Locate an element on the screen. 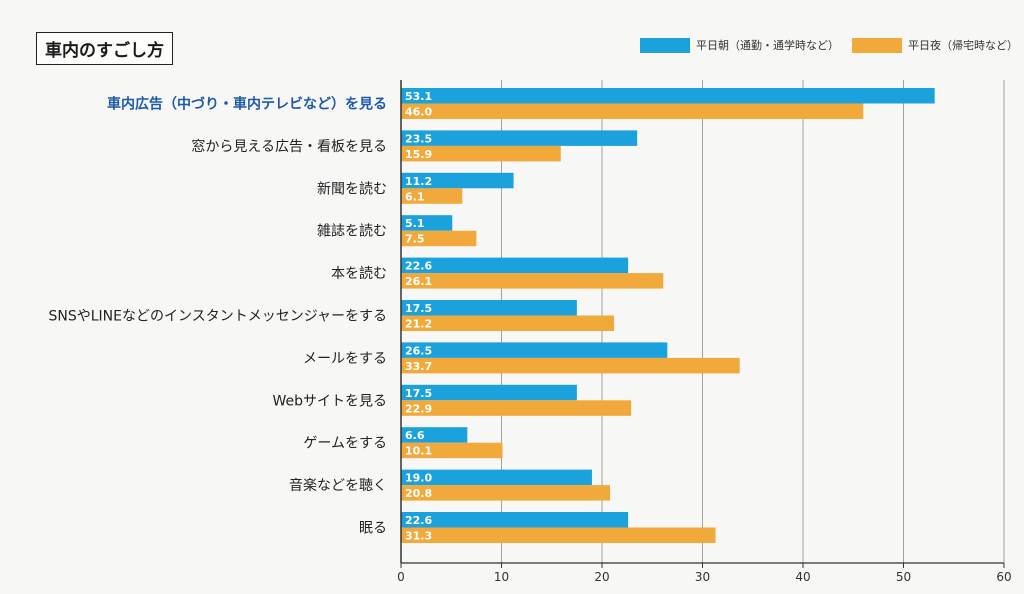 The width and height of the screenshot is (1024, 594). value-label-morning-1: 23.5 is located at coordinates (418, 138).